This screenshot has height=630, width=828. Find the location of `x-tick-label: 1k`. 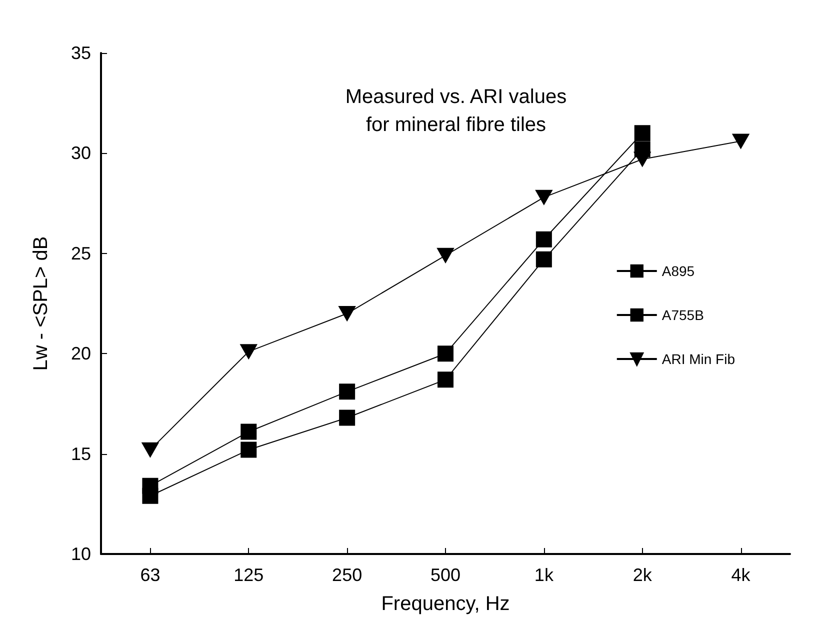

x-tick-label: 1k is located at coordinates (544, 575).